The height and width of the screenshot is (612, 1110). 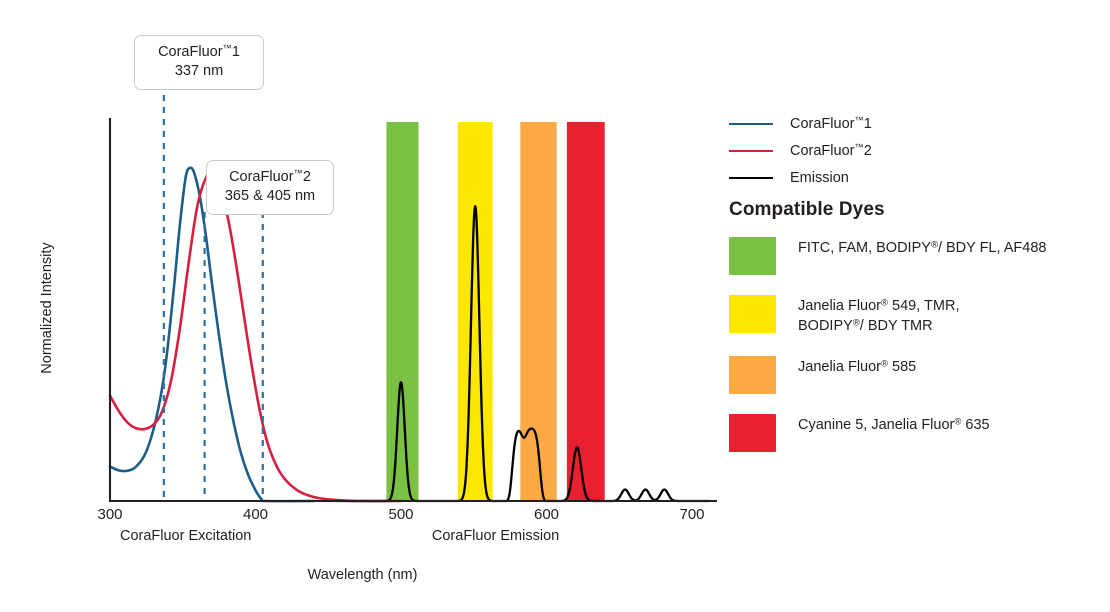 I want to click on red-band, so click(x=585, y=311).